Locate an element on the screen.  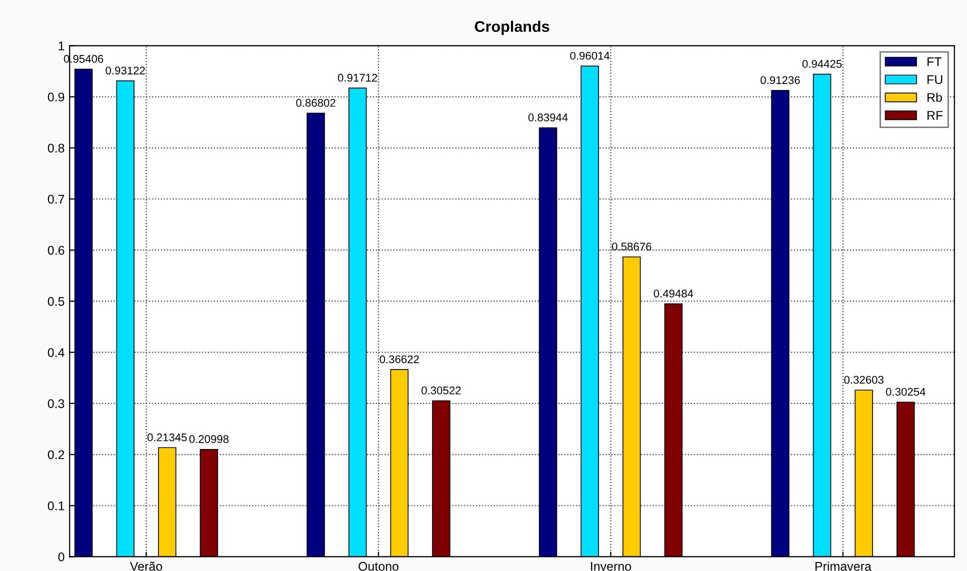
x-tick-label: Verão is located at coordinates (146, 566).